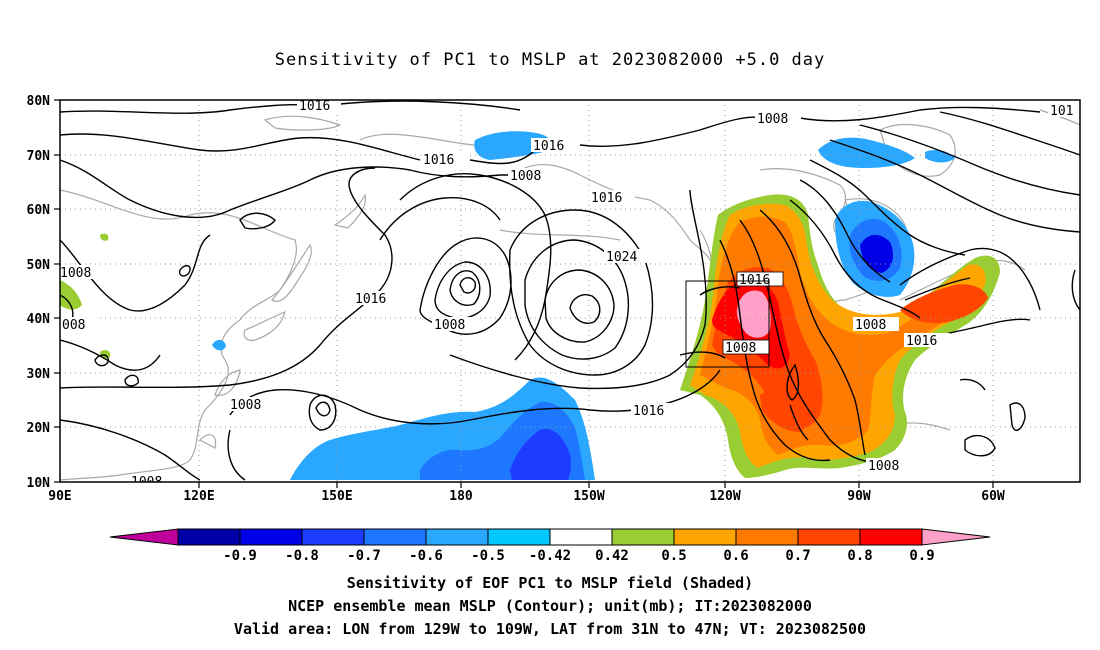  I want to click on contour-label: 008, so click(73, 325).